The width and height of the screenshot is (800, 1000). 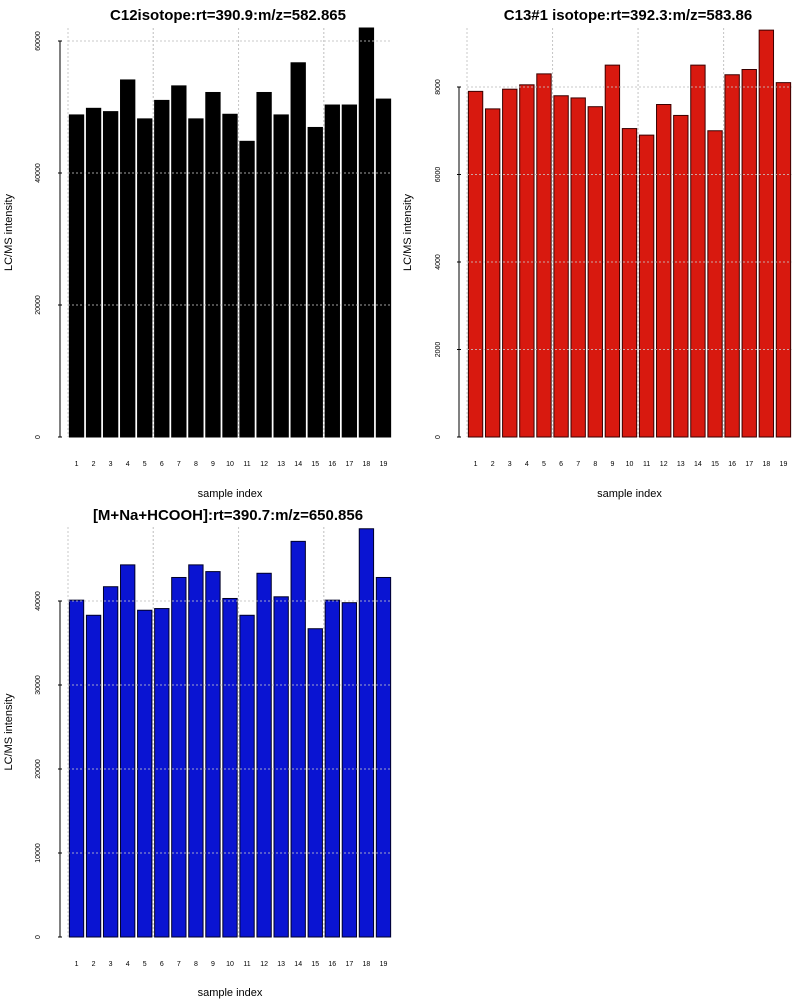 What do you see at coordinates (9, 232) in the screenshot?
I see `y-axis-label: LC/MS intensity` at bounding box center [9, 232].